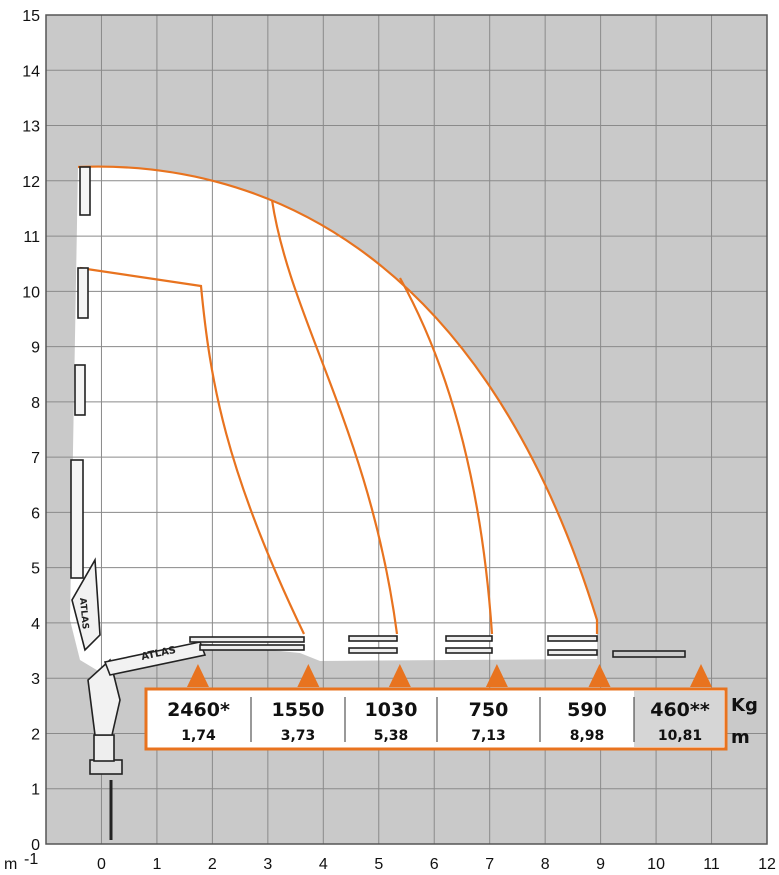 Image resolution: width=779 pixels, height=875 pixels. What do you see at coordinates (35, 403) in the screenshot?
I see `y-tick-label: 8` at bounding box center [35, 403].